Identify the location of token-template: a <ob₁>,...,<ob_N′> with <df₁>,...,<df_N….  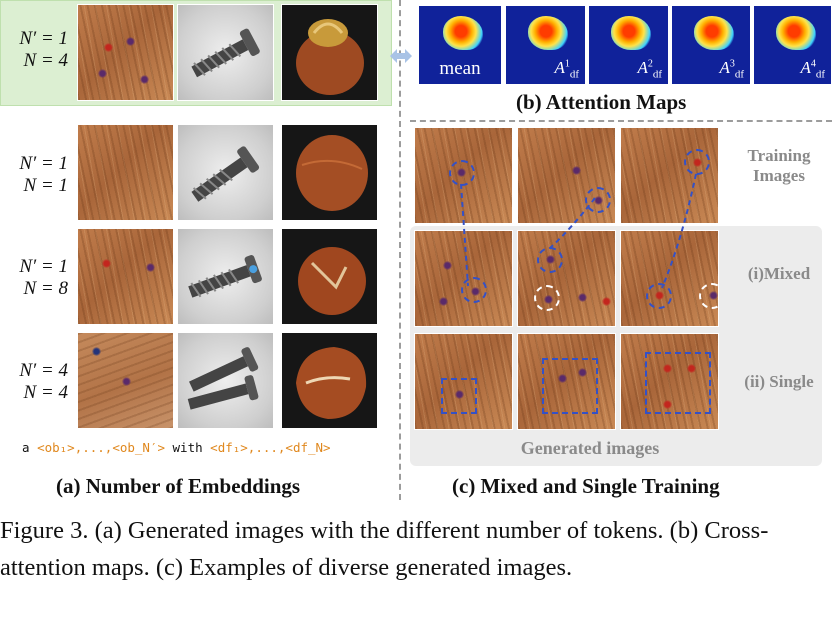
(176, 447).